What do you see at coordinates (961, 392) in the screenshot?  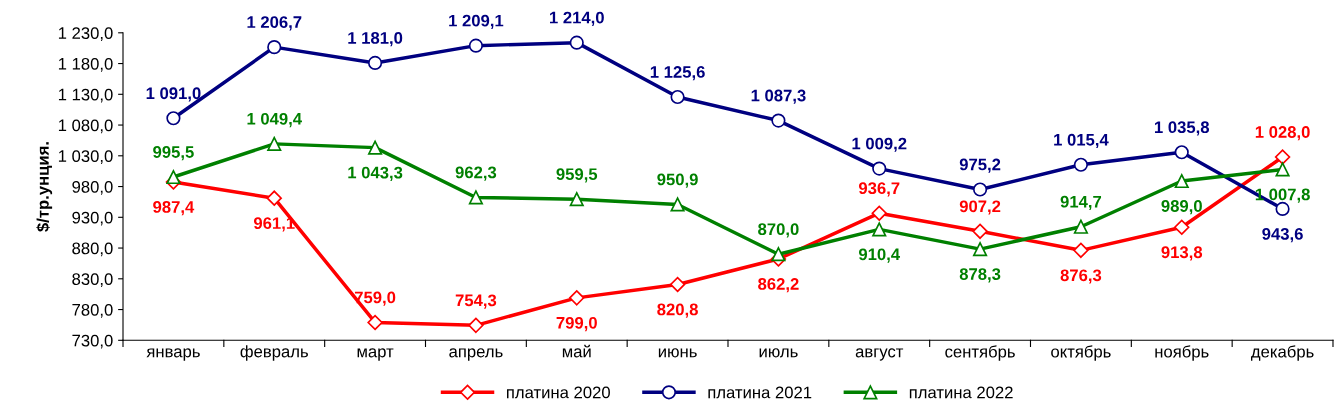 I see `legend-label: платина 2022` at bounding box center [961, 392].